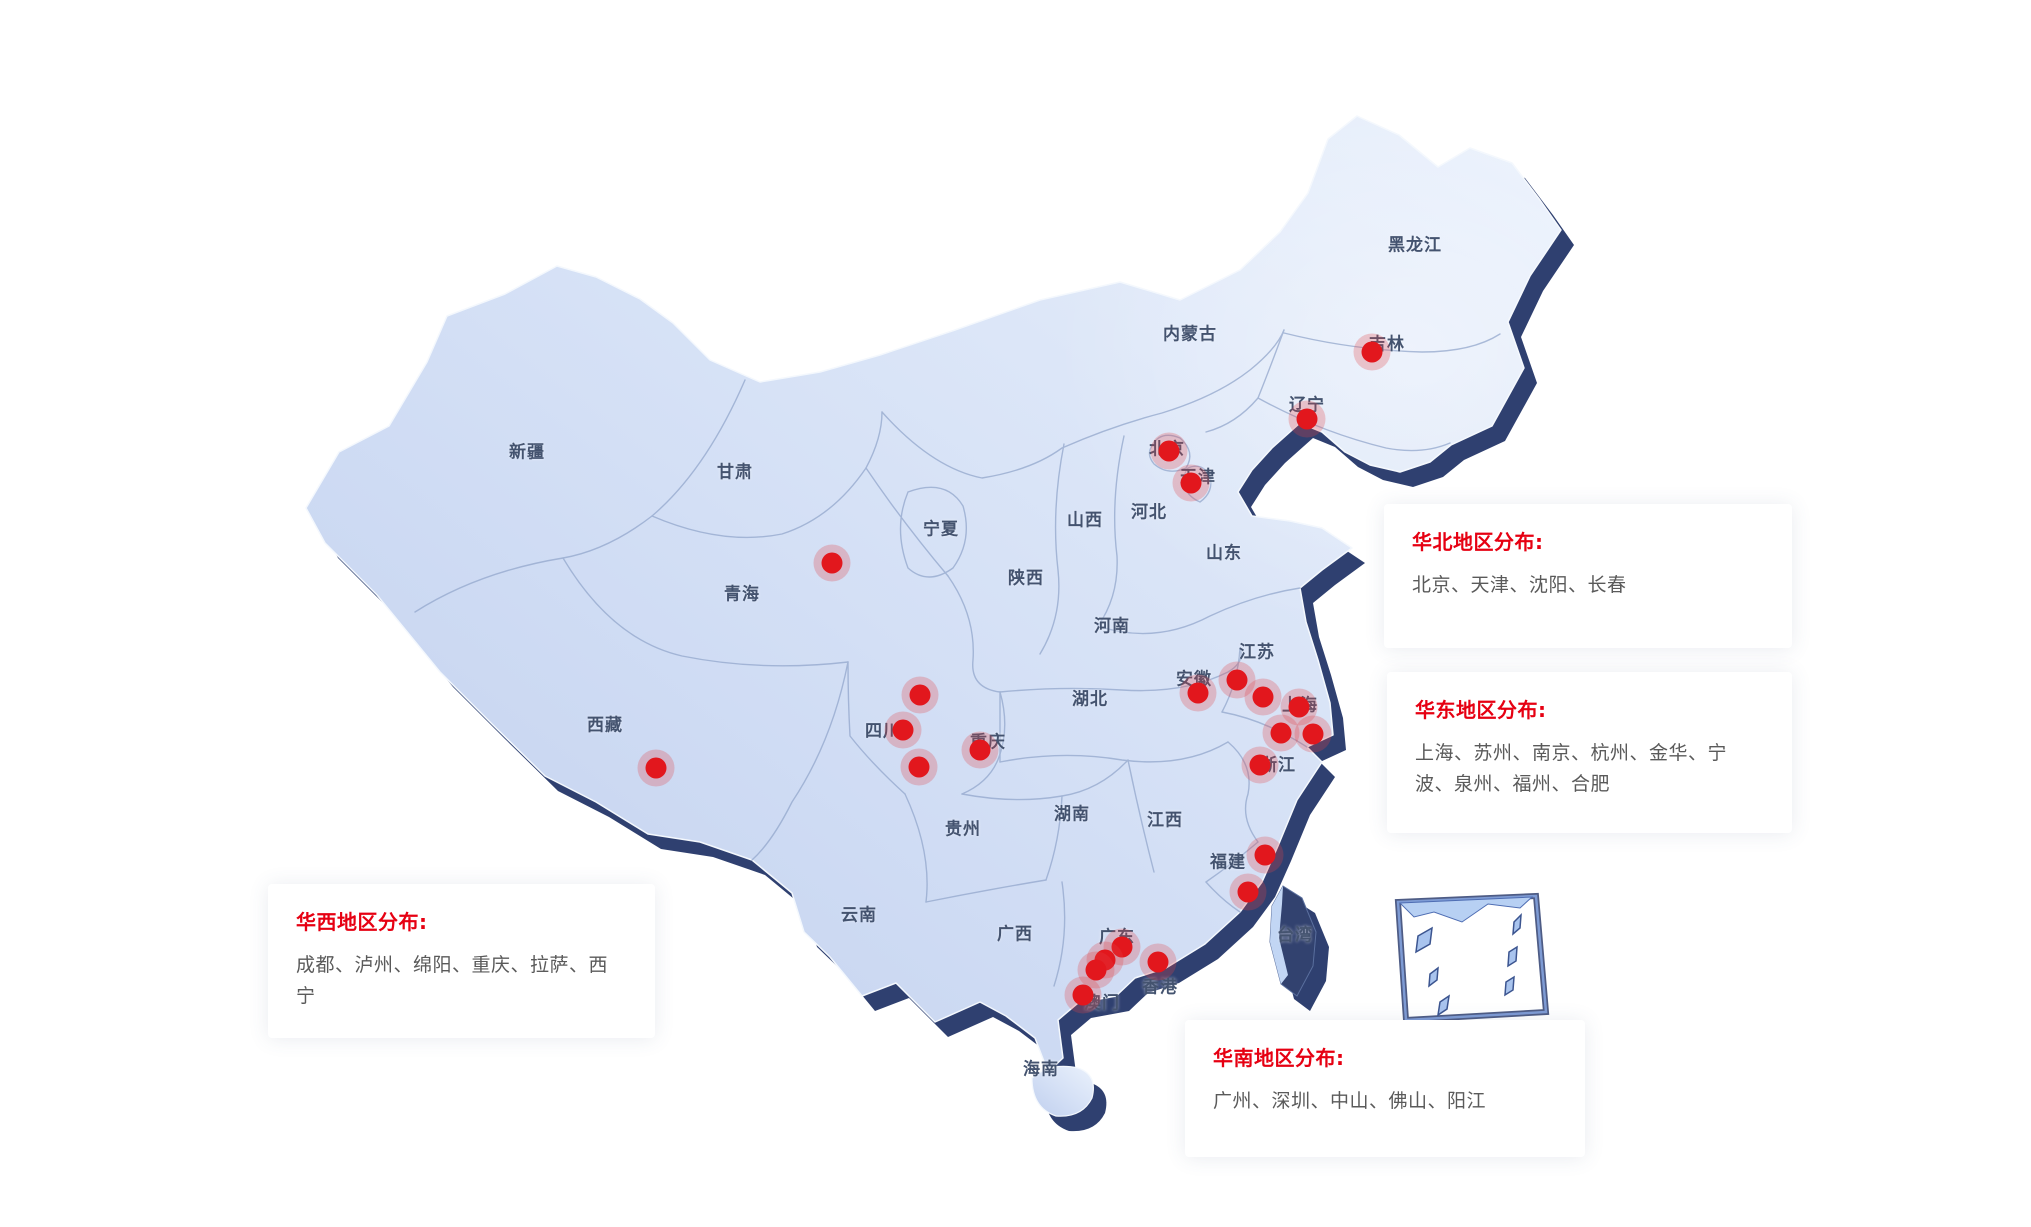 This screenshot has width=2031, height=1227. Describe the element at coordinates (1571, 769) in the screenshot. I see `card-cities: 上海、苏州、南京、杭州、金华、宁波、泉州、福州、合肥` at that location.